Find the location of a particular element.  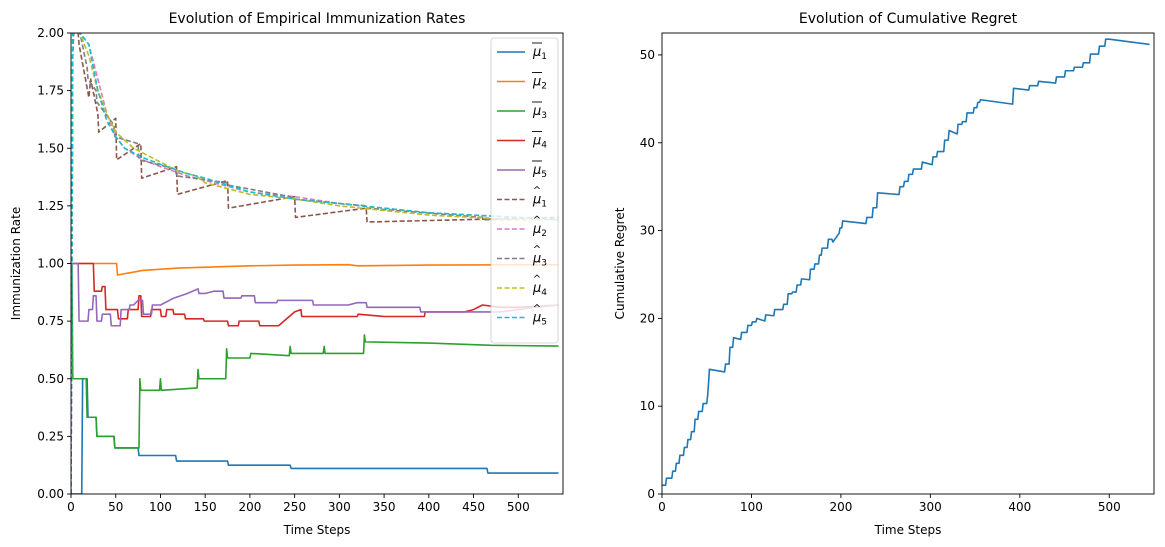

legend-label-4: μ4 is located at coordinates (539, 142).